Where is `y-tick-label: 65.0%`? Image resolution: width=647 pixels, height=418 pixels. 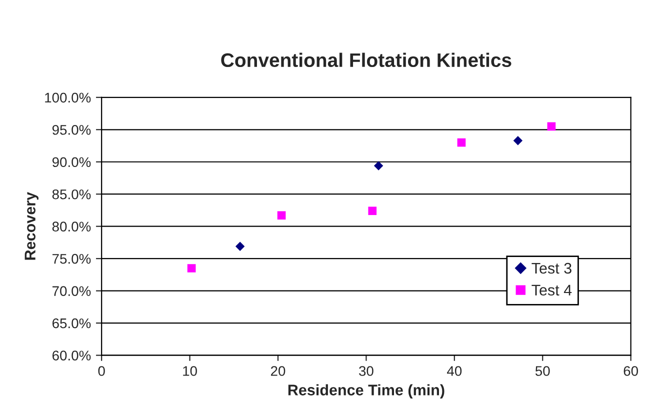 y-tick-label: 65.0% is located at coordinates (71, 323).